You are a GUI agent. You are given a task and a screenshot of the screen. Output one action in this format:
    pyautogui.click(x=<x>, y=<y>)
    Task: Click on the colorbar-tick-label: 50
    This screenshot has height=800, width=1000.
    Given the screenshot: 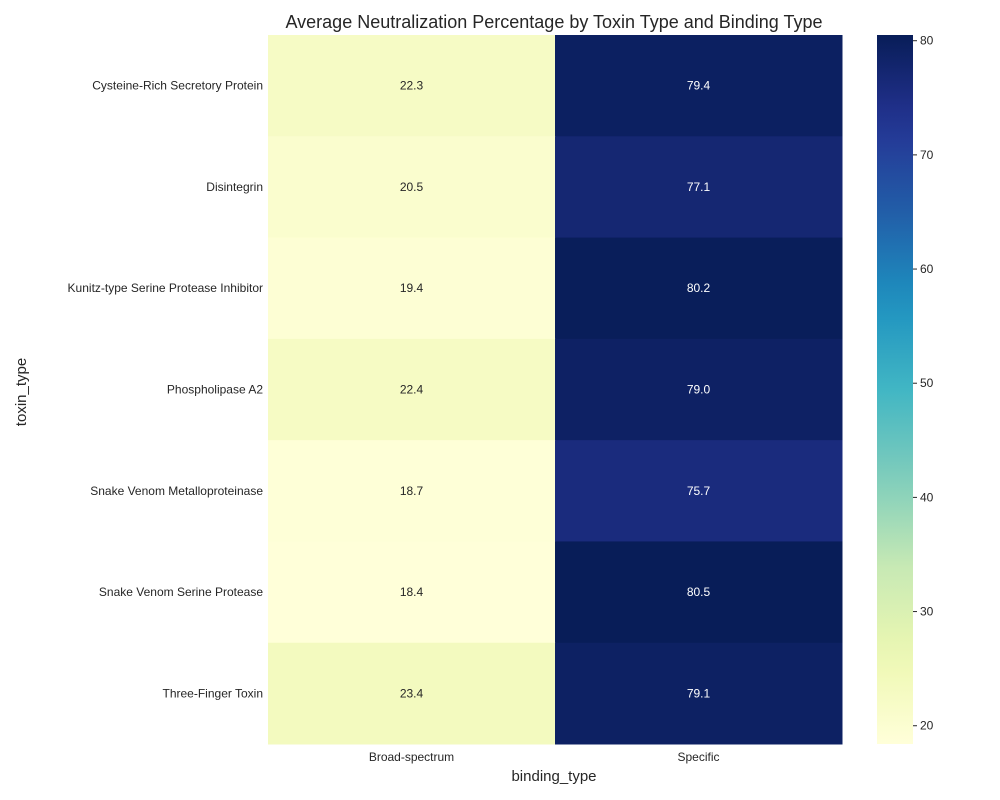 What is the action you would take?
    pyautogui.click(x=927, y=383)
    